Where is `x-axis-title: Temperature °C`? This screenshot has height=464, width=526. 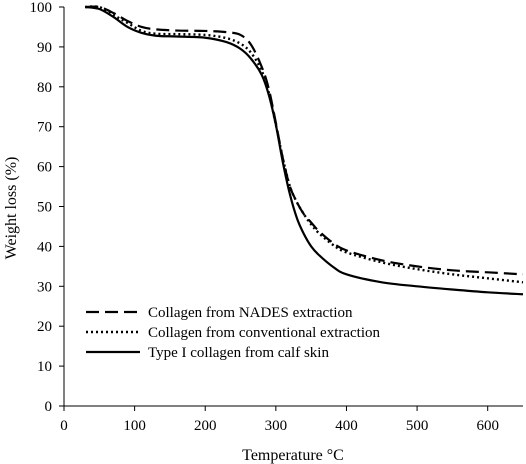
x-axis-title: Temperature °C is located at coordinates (293, 455).